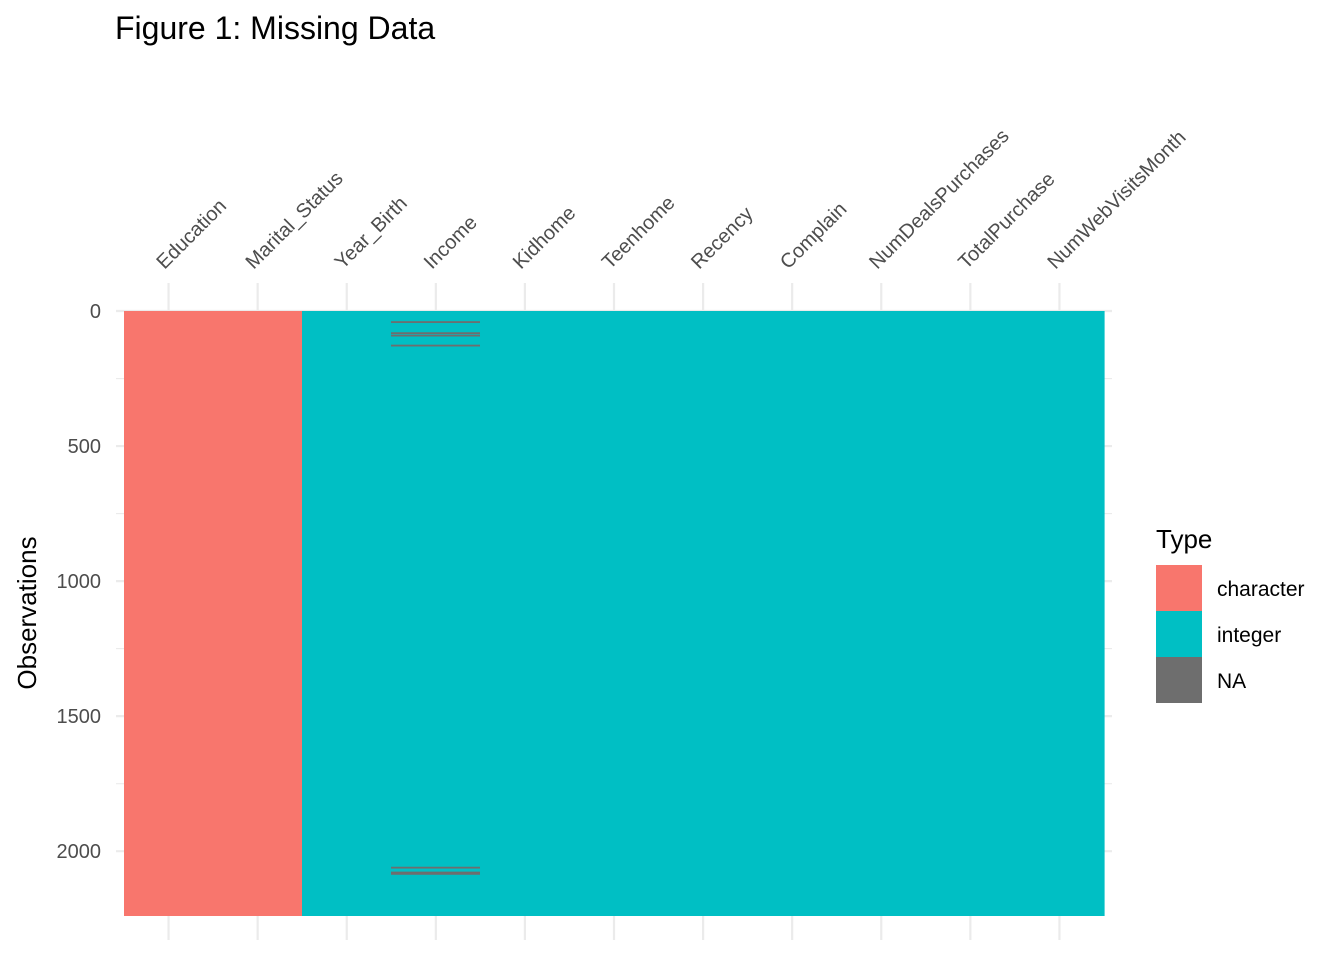  What do you see at coordinates (1231, 681) in the screenshot?
I see `legend-label: NA` at bounding box center [1231, 681].